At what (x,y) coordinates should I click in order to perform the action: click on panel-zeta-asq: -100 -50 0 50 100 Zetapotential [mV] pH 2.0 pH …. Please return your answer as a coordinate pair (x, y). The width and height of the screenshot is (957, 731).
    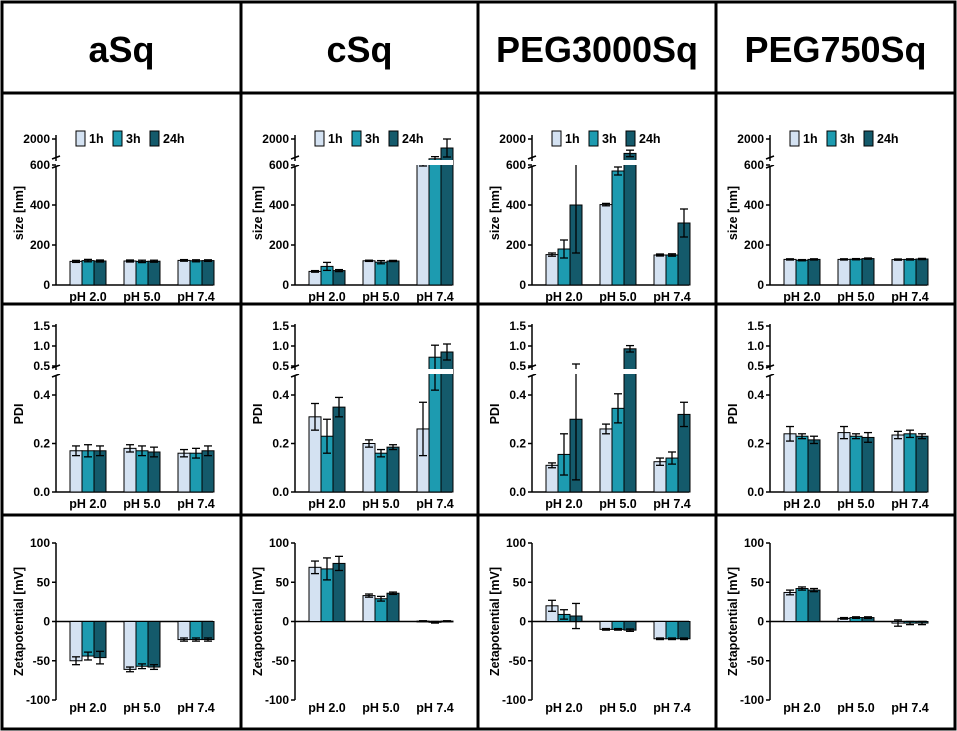
    Looking at the image, I should click on (113, 625).